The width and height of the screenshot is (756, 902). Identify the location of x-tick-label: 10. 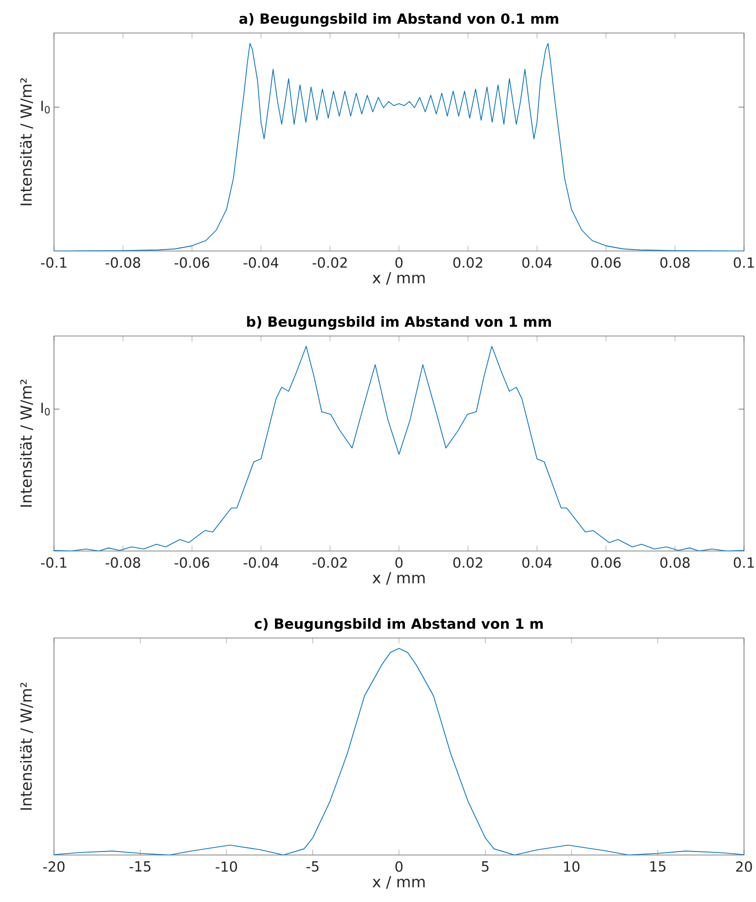
(572, 866).